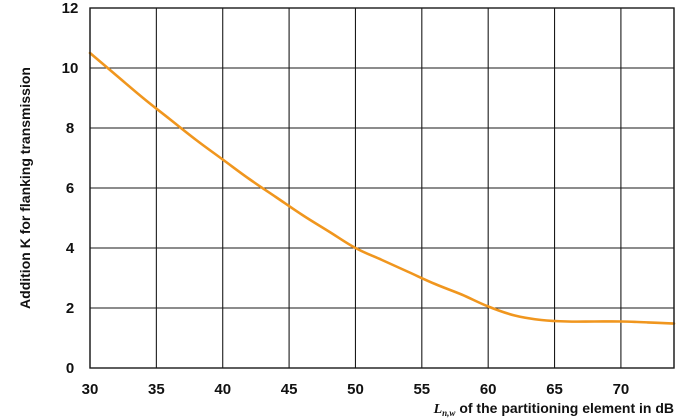 This screenshot has width=686, height=420. I want to click on y-tick-label: 2, so click(70, 308).